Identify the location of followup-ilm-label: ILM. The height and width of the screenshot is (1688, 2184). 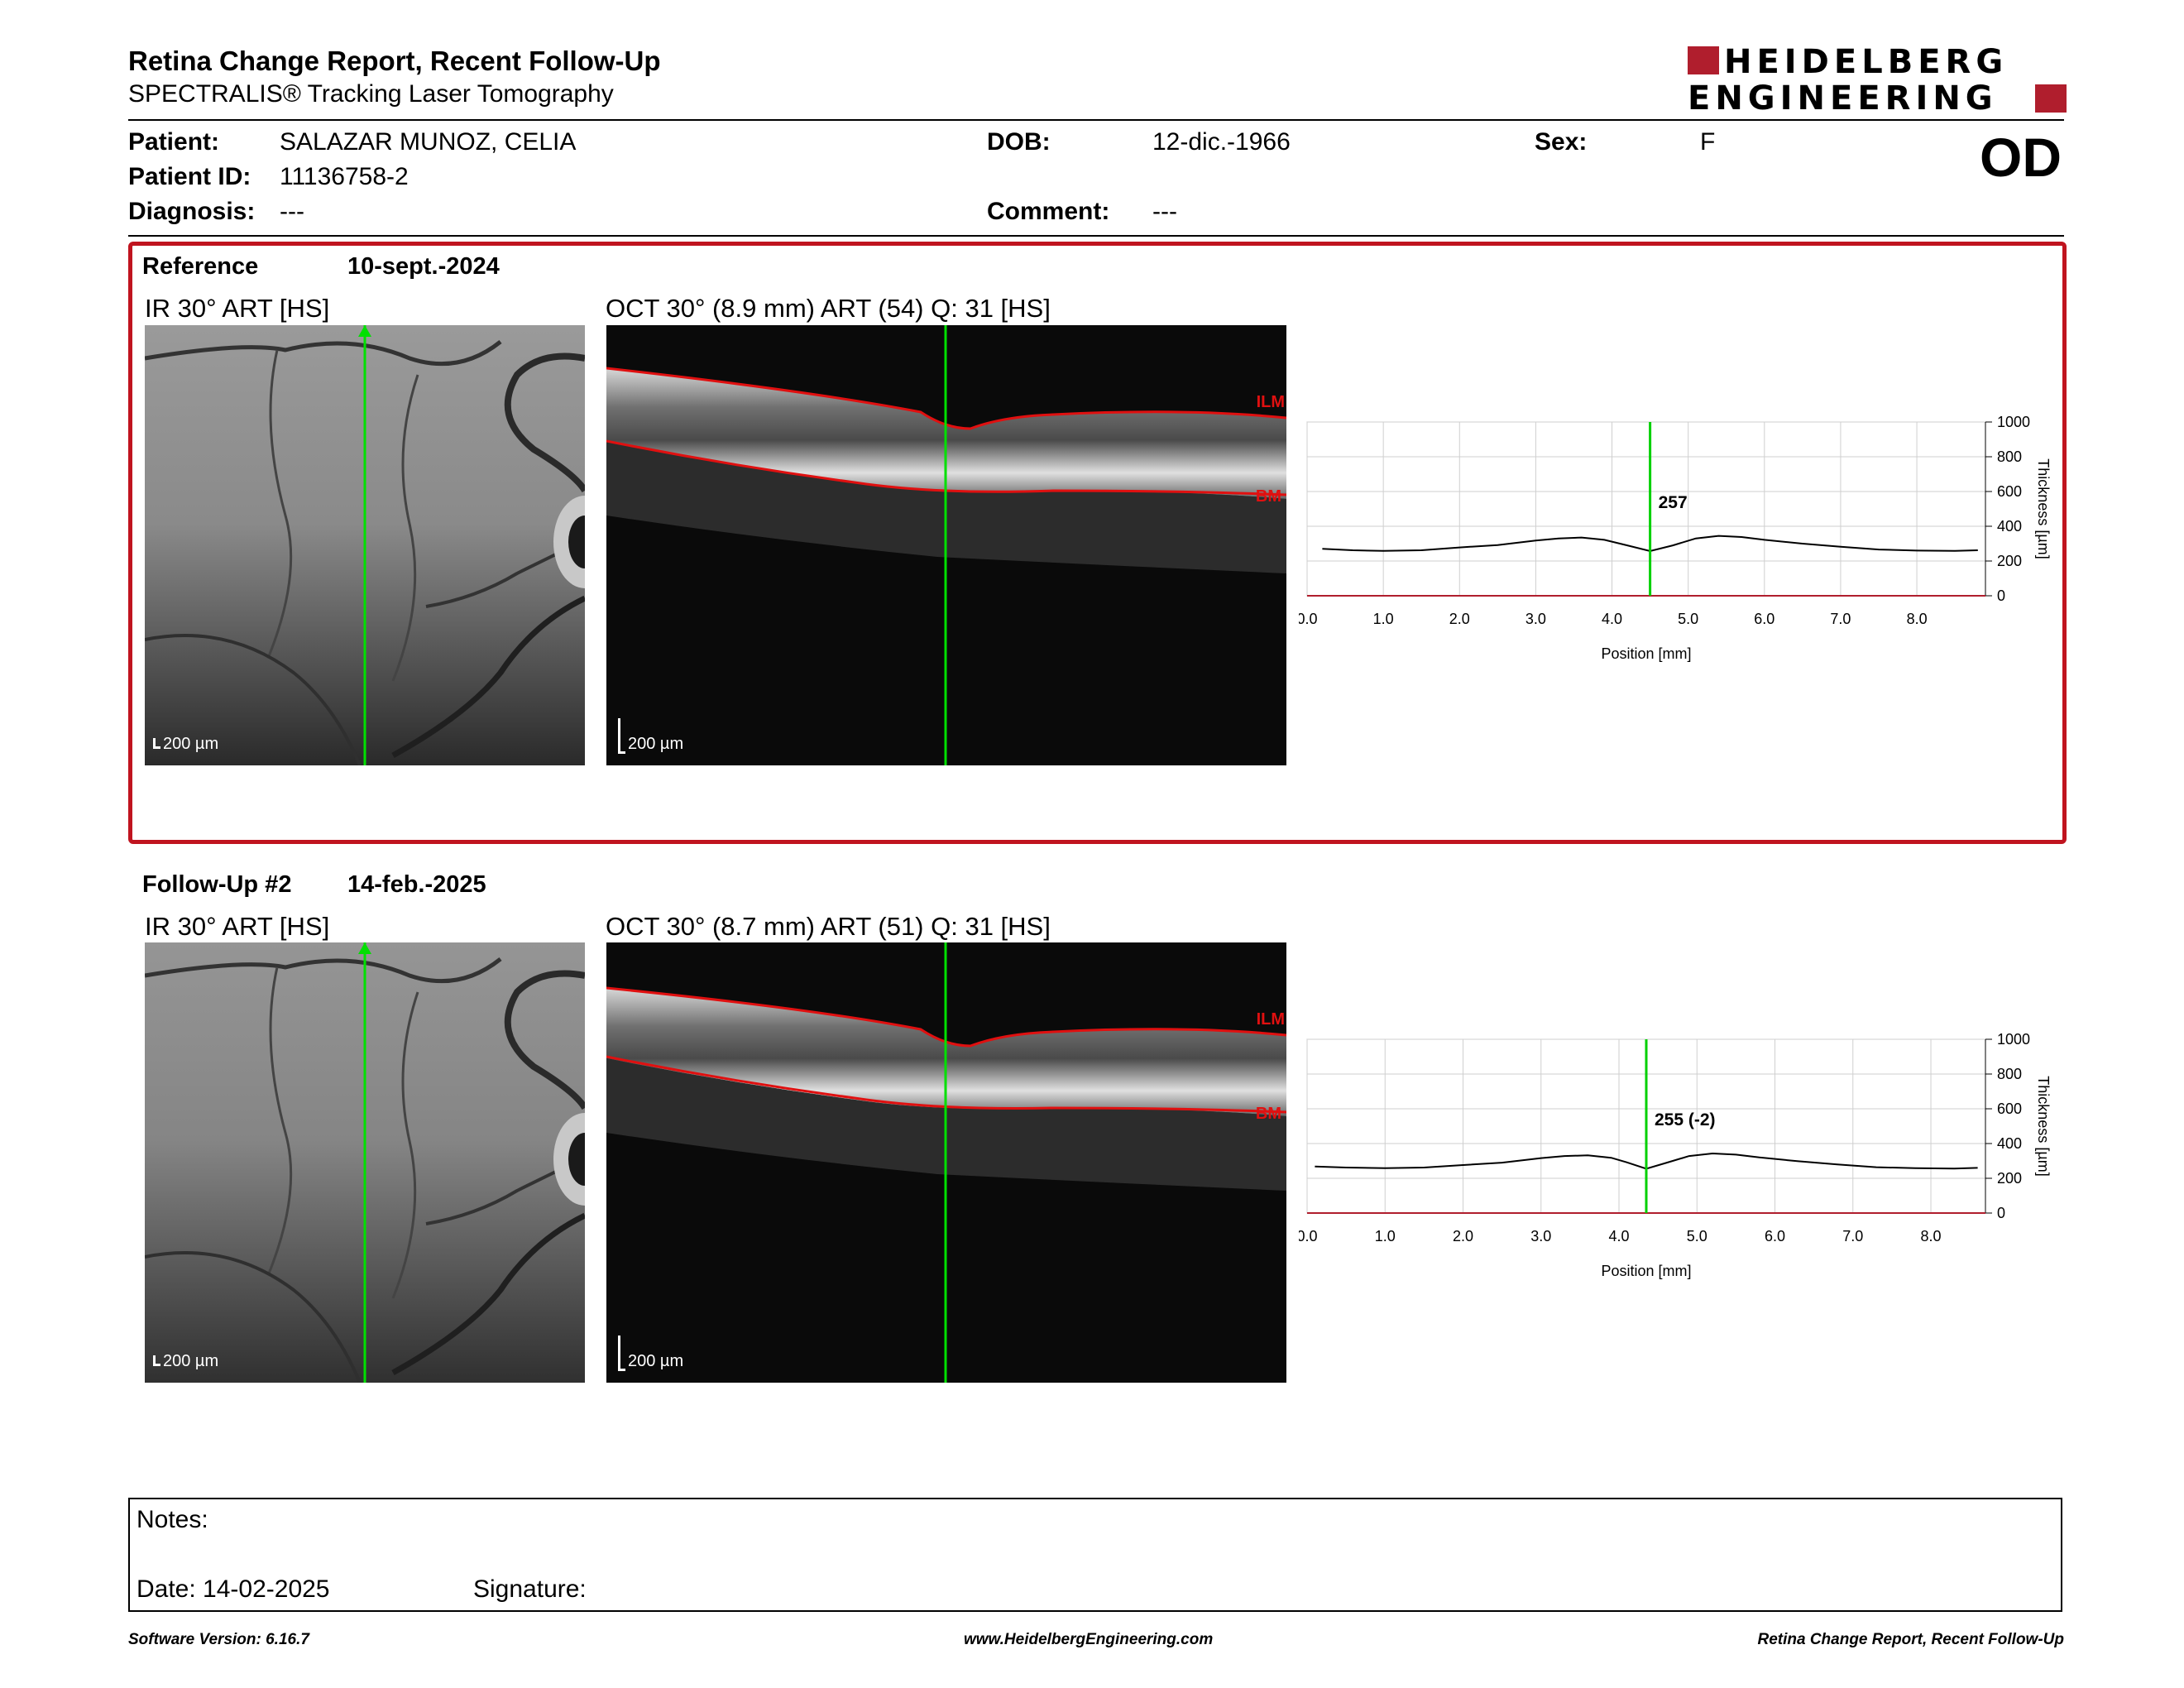
(1270, 1019).